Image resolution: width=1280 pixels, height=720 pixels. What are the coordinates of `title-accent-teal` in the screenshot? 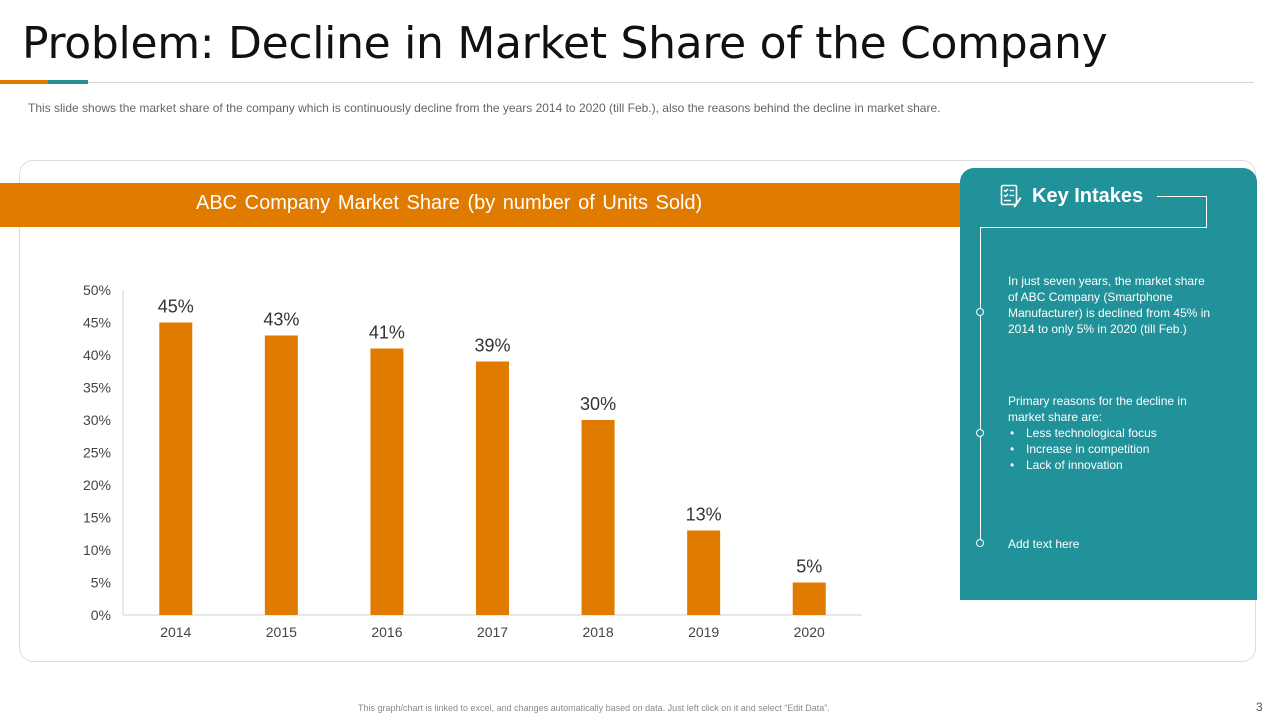 It's located at (68, 82).